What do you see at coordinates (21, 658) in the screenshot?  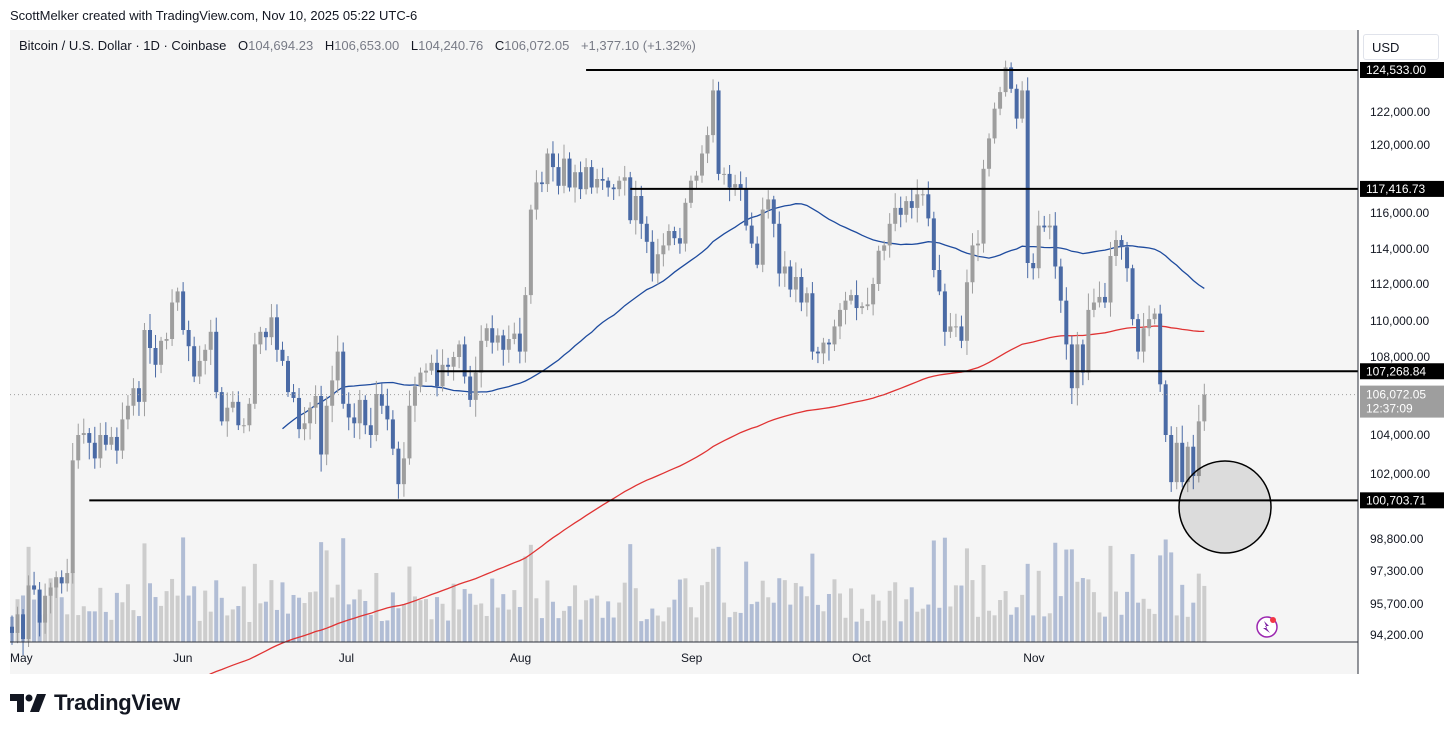 I see `x-tick-label: May` at bounding box center [21, 658].